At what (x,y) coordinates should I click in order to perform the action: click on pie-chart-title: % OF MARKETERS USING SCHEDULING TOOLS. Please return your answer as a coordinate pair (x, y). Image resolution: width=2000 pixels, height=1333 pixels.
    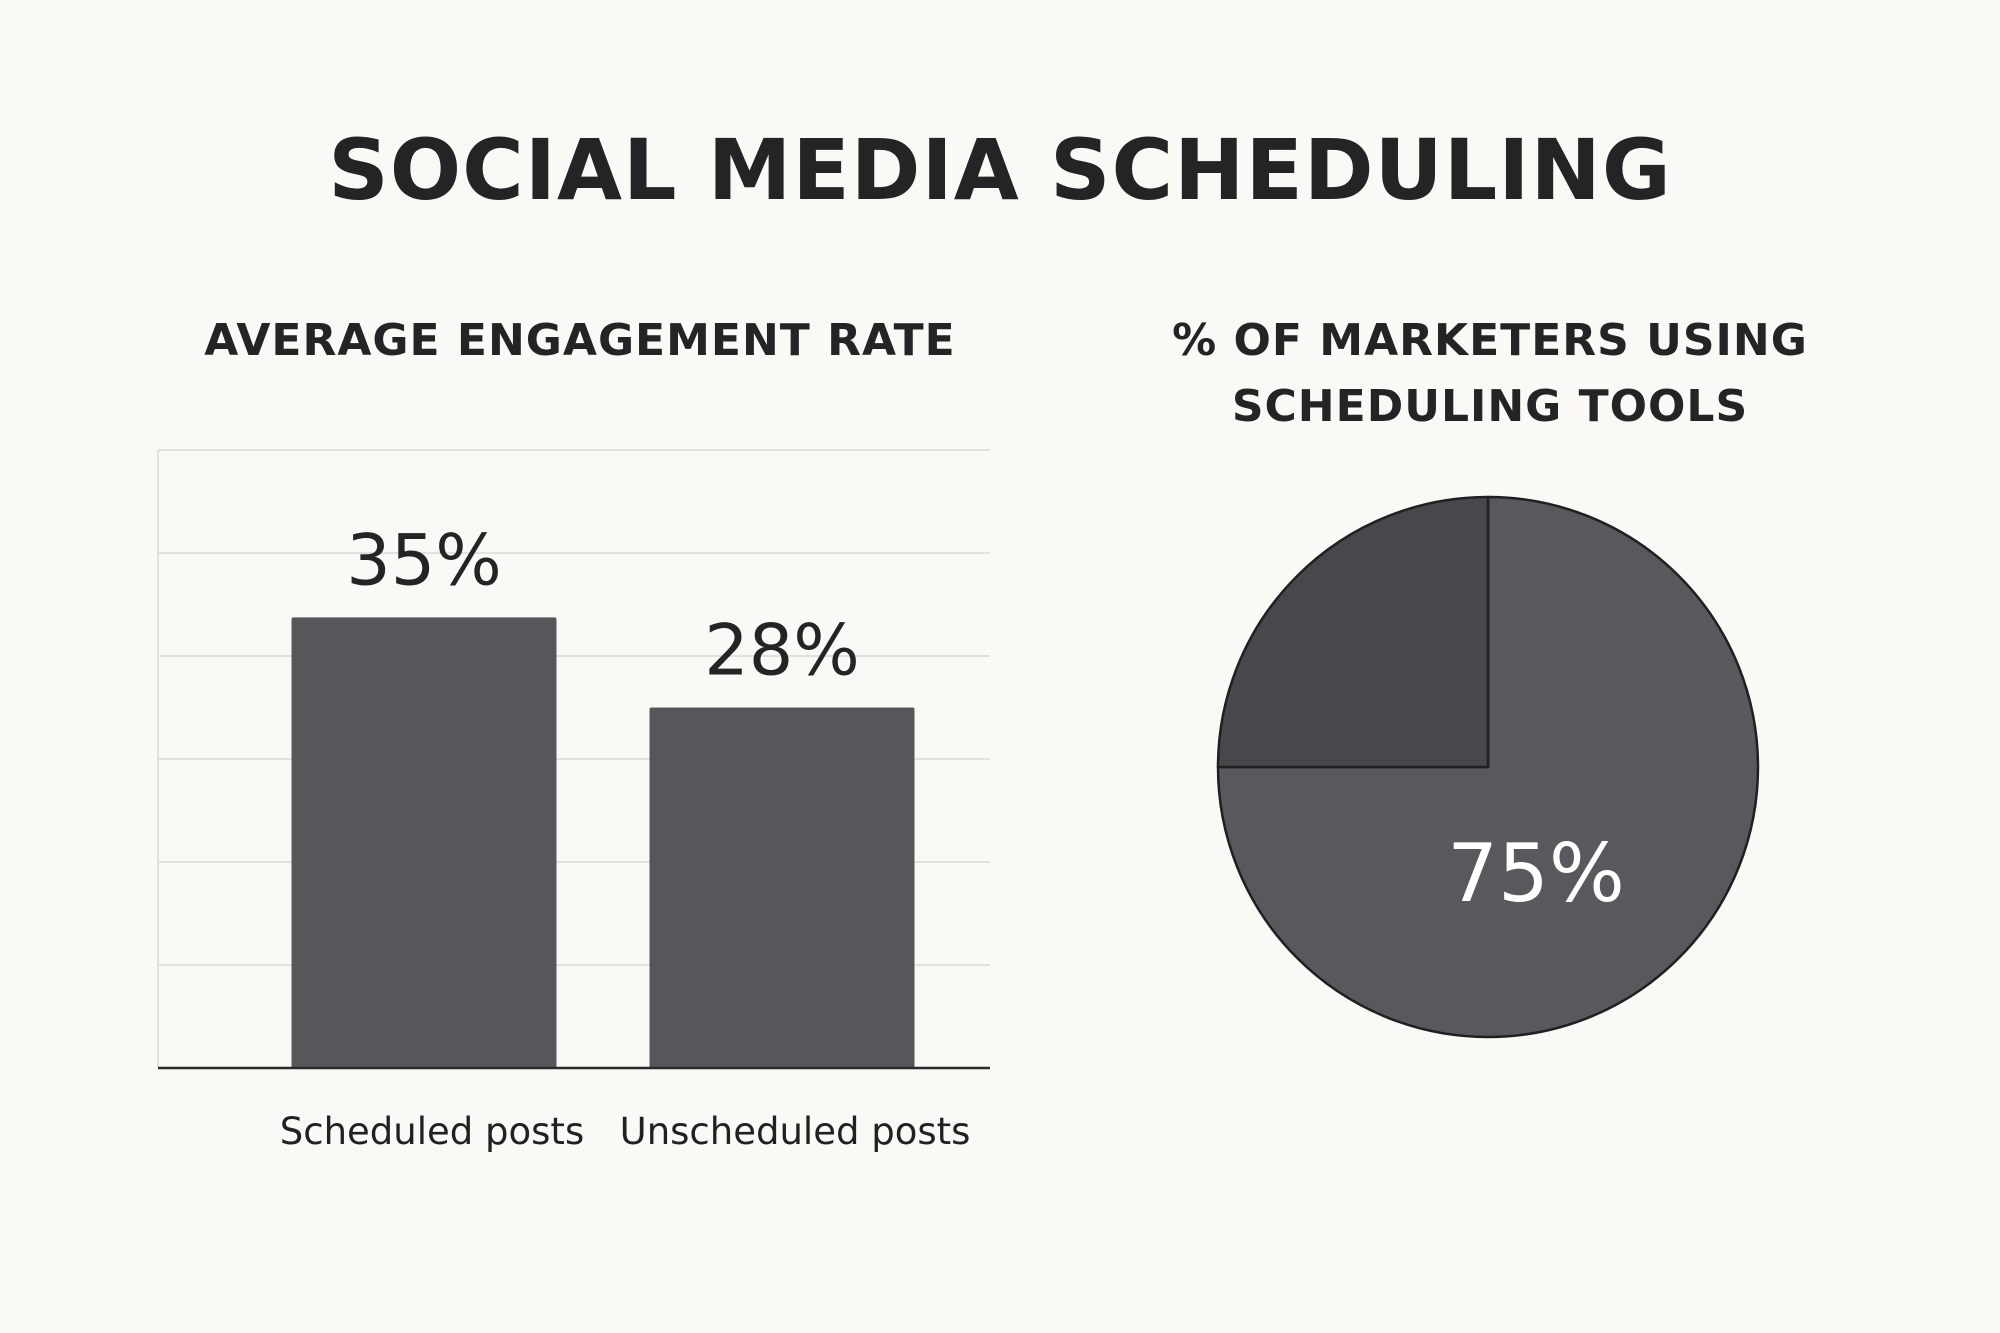
    Looking at the image, I should click on (1490, 373).